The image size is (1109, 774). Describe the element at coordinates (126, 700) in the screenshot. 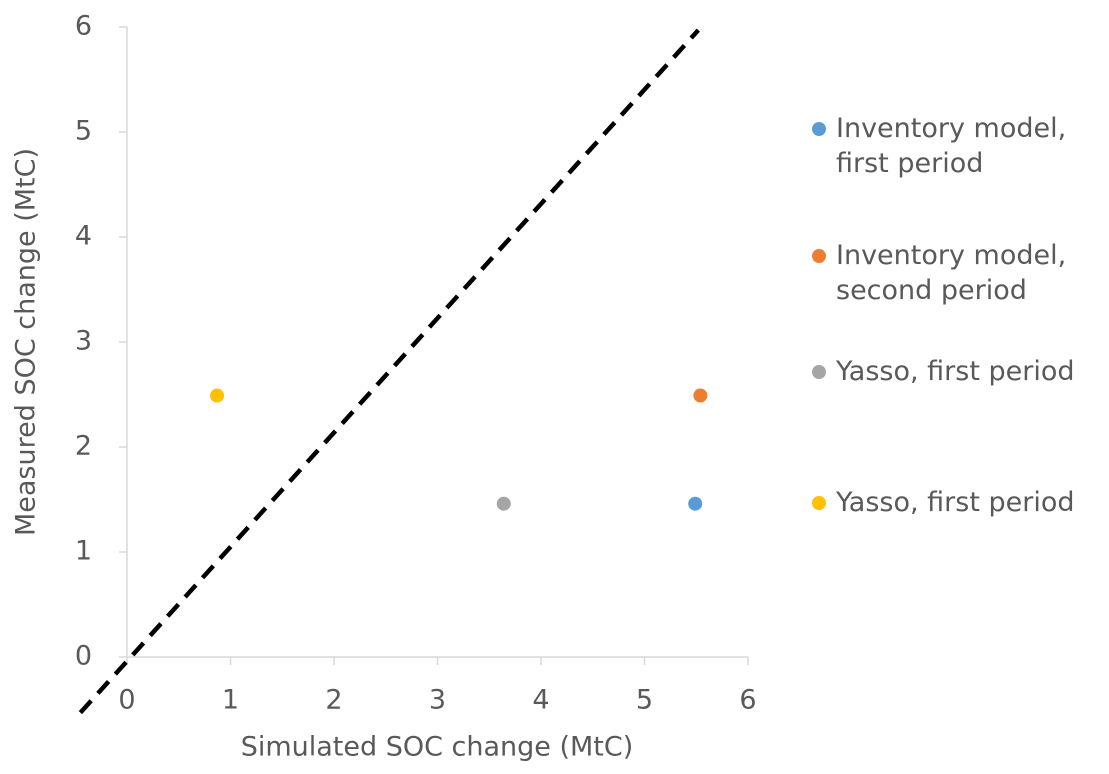

I see `x-tick-label: 0` at that location.